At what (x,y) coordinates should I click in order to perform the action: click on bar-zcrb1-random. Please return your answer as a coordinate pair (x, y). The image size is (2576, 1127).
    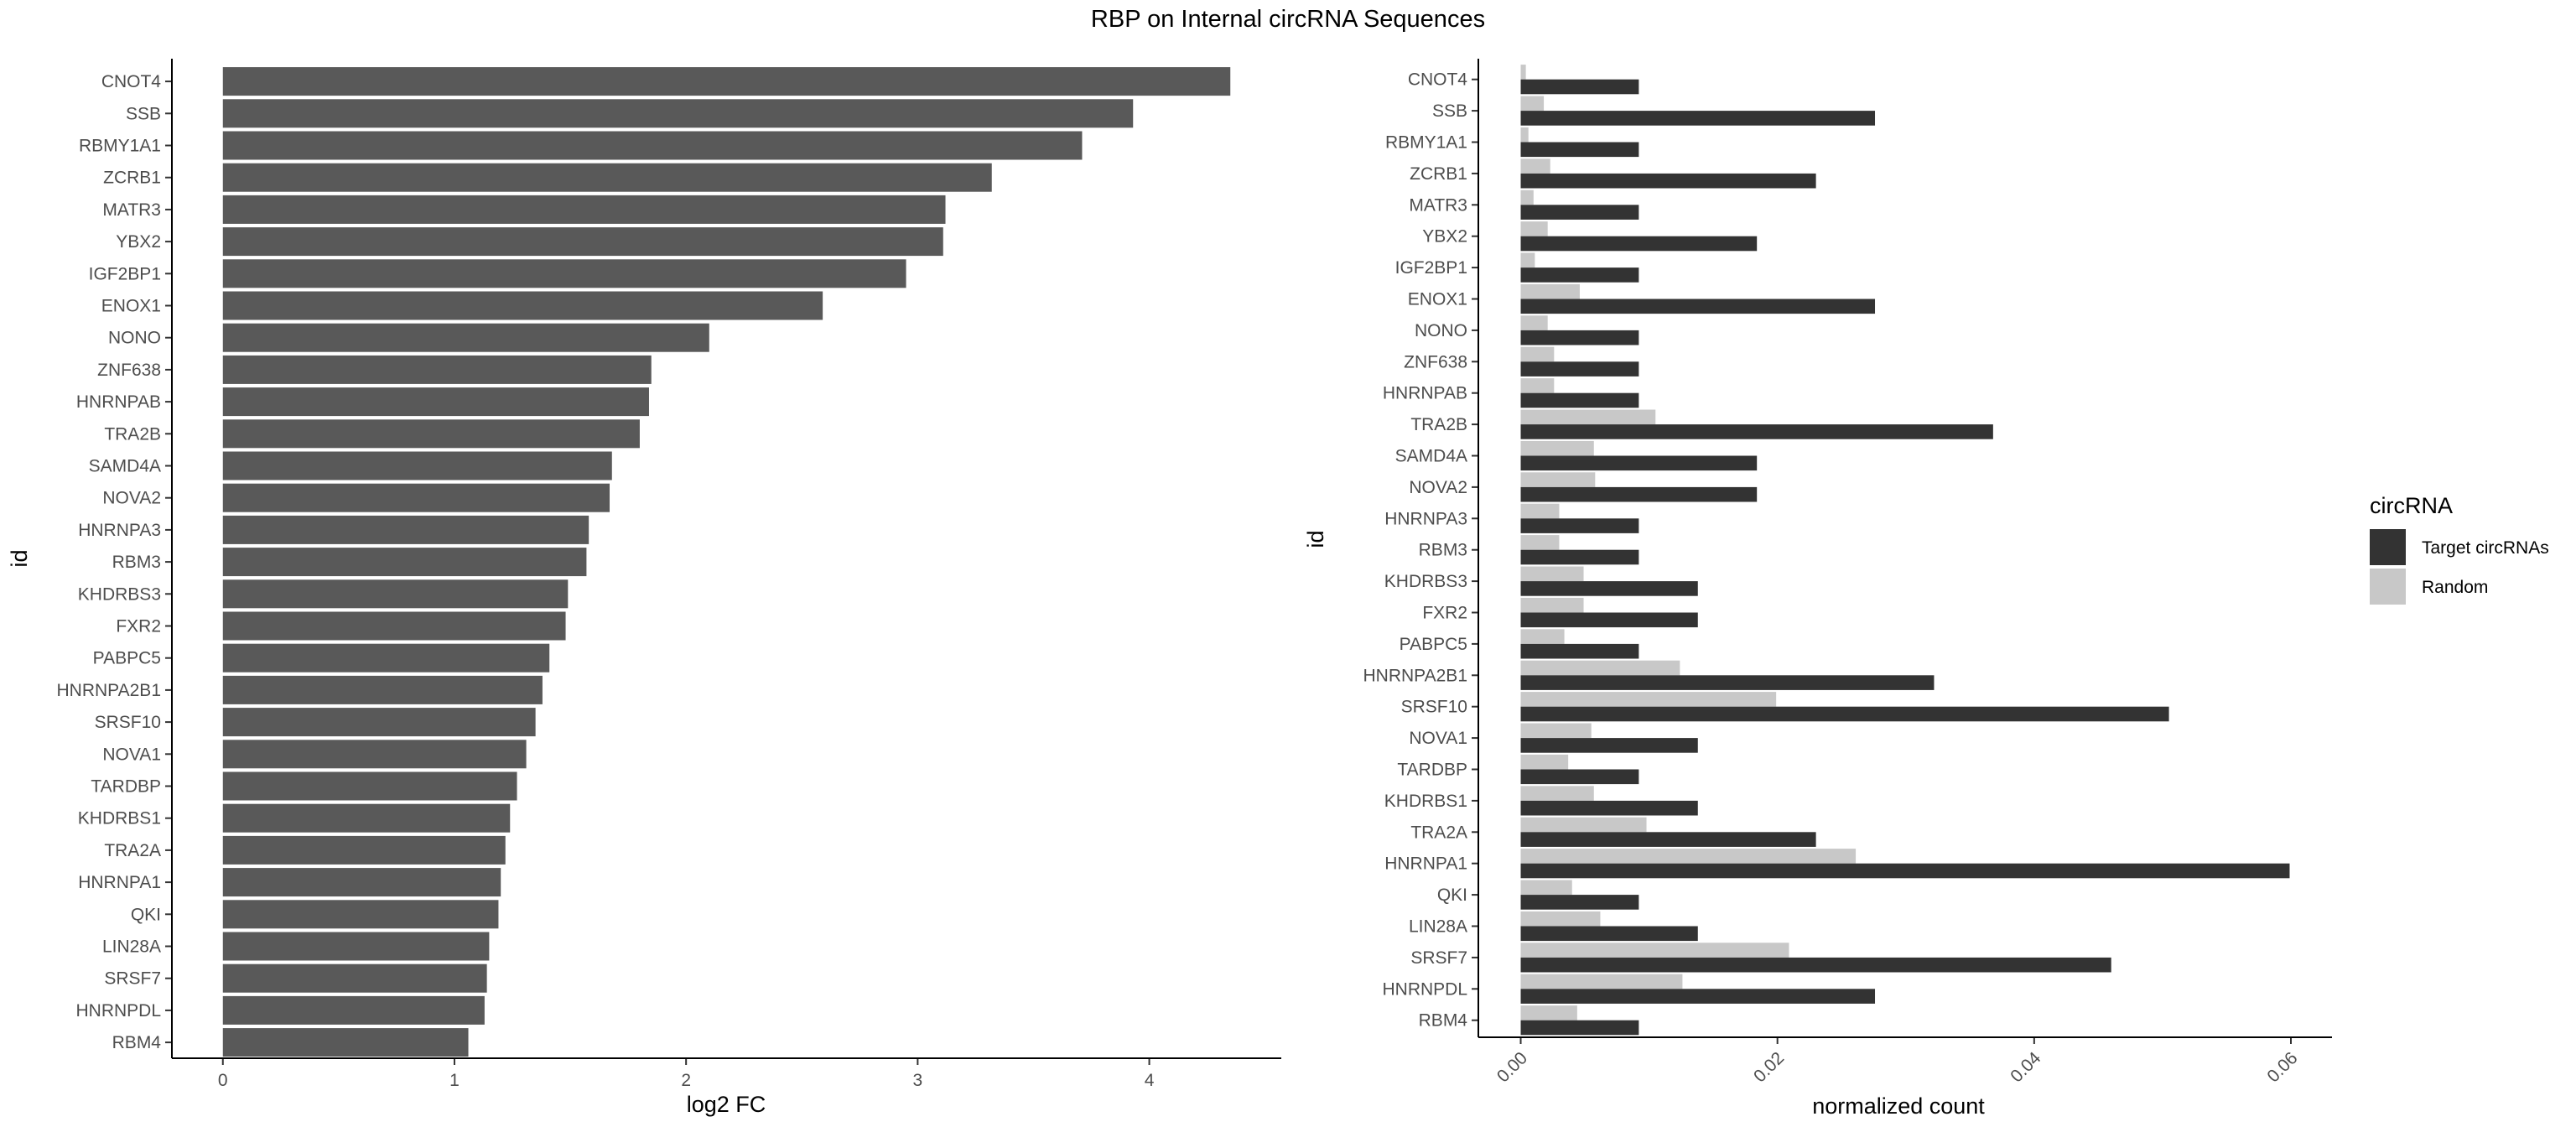
    Looking at the image, I should click on (1535, 166).